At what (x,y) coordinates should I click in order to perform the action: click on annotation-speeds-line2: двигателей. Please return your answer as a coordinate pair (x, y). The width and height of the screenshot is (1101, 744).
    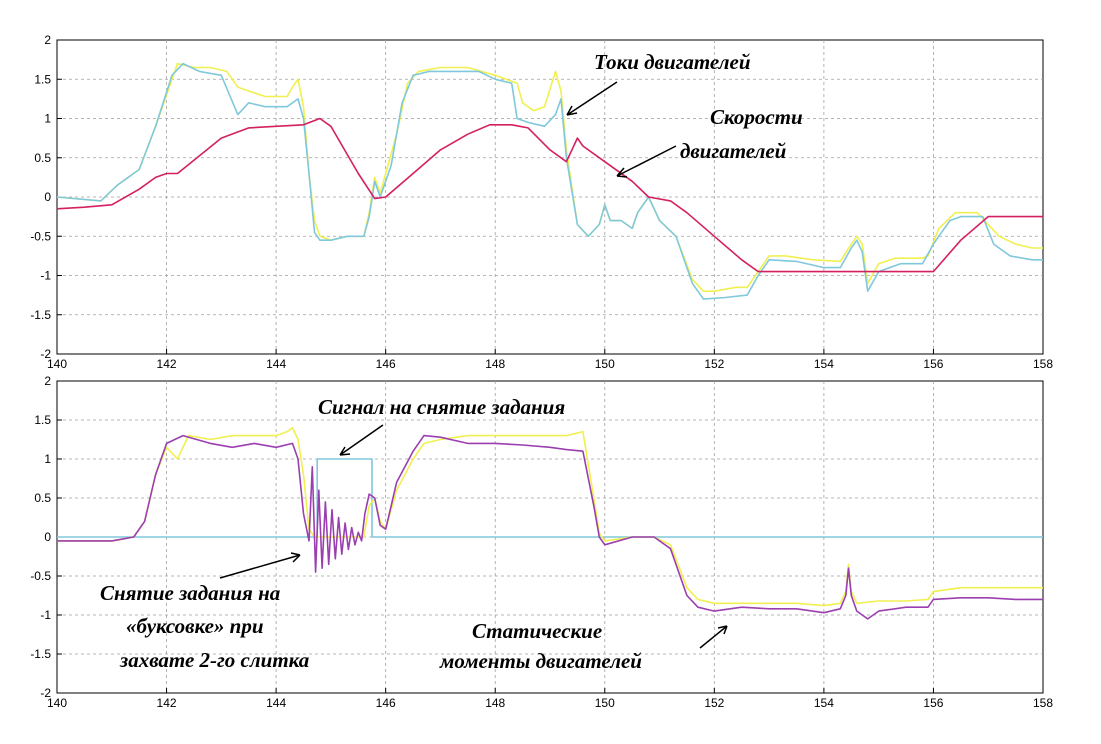
    Looking at the image, I should click on (733, 151).